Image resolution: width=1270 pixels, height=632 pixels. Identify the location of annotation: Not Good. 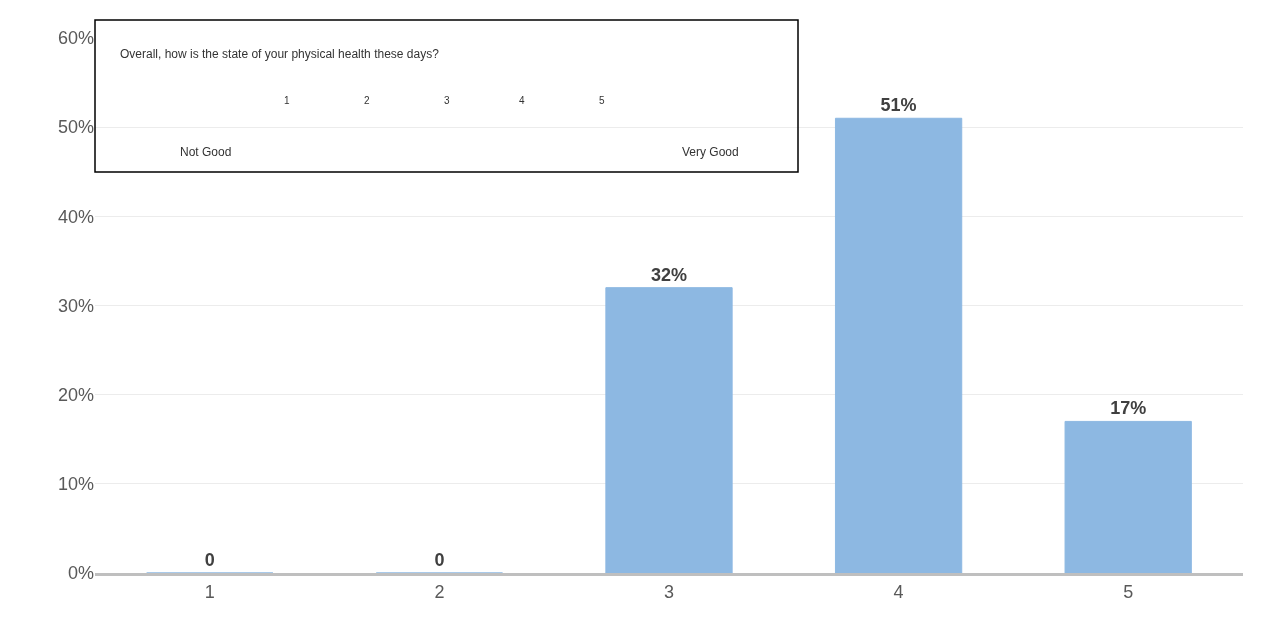
(206, 152).